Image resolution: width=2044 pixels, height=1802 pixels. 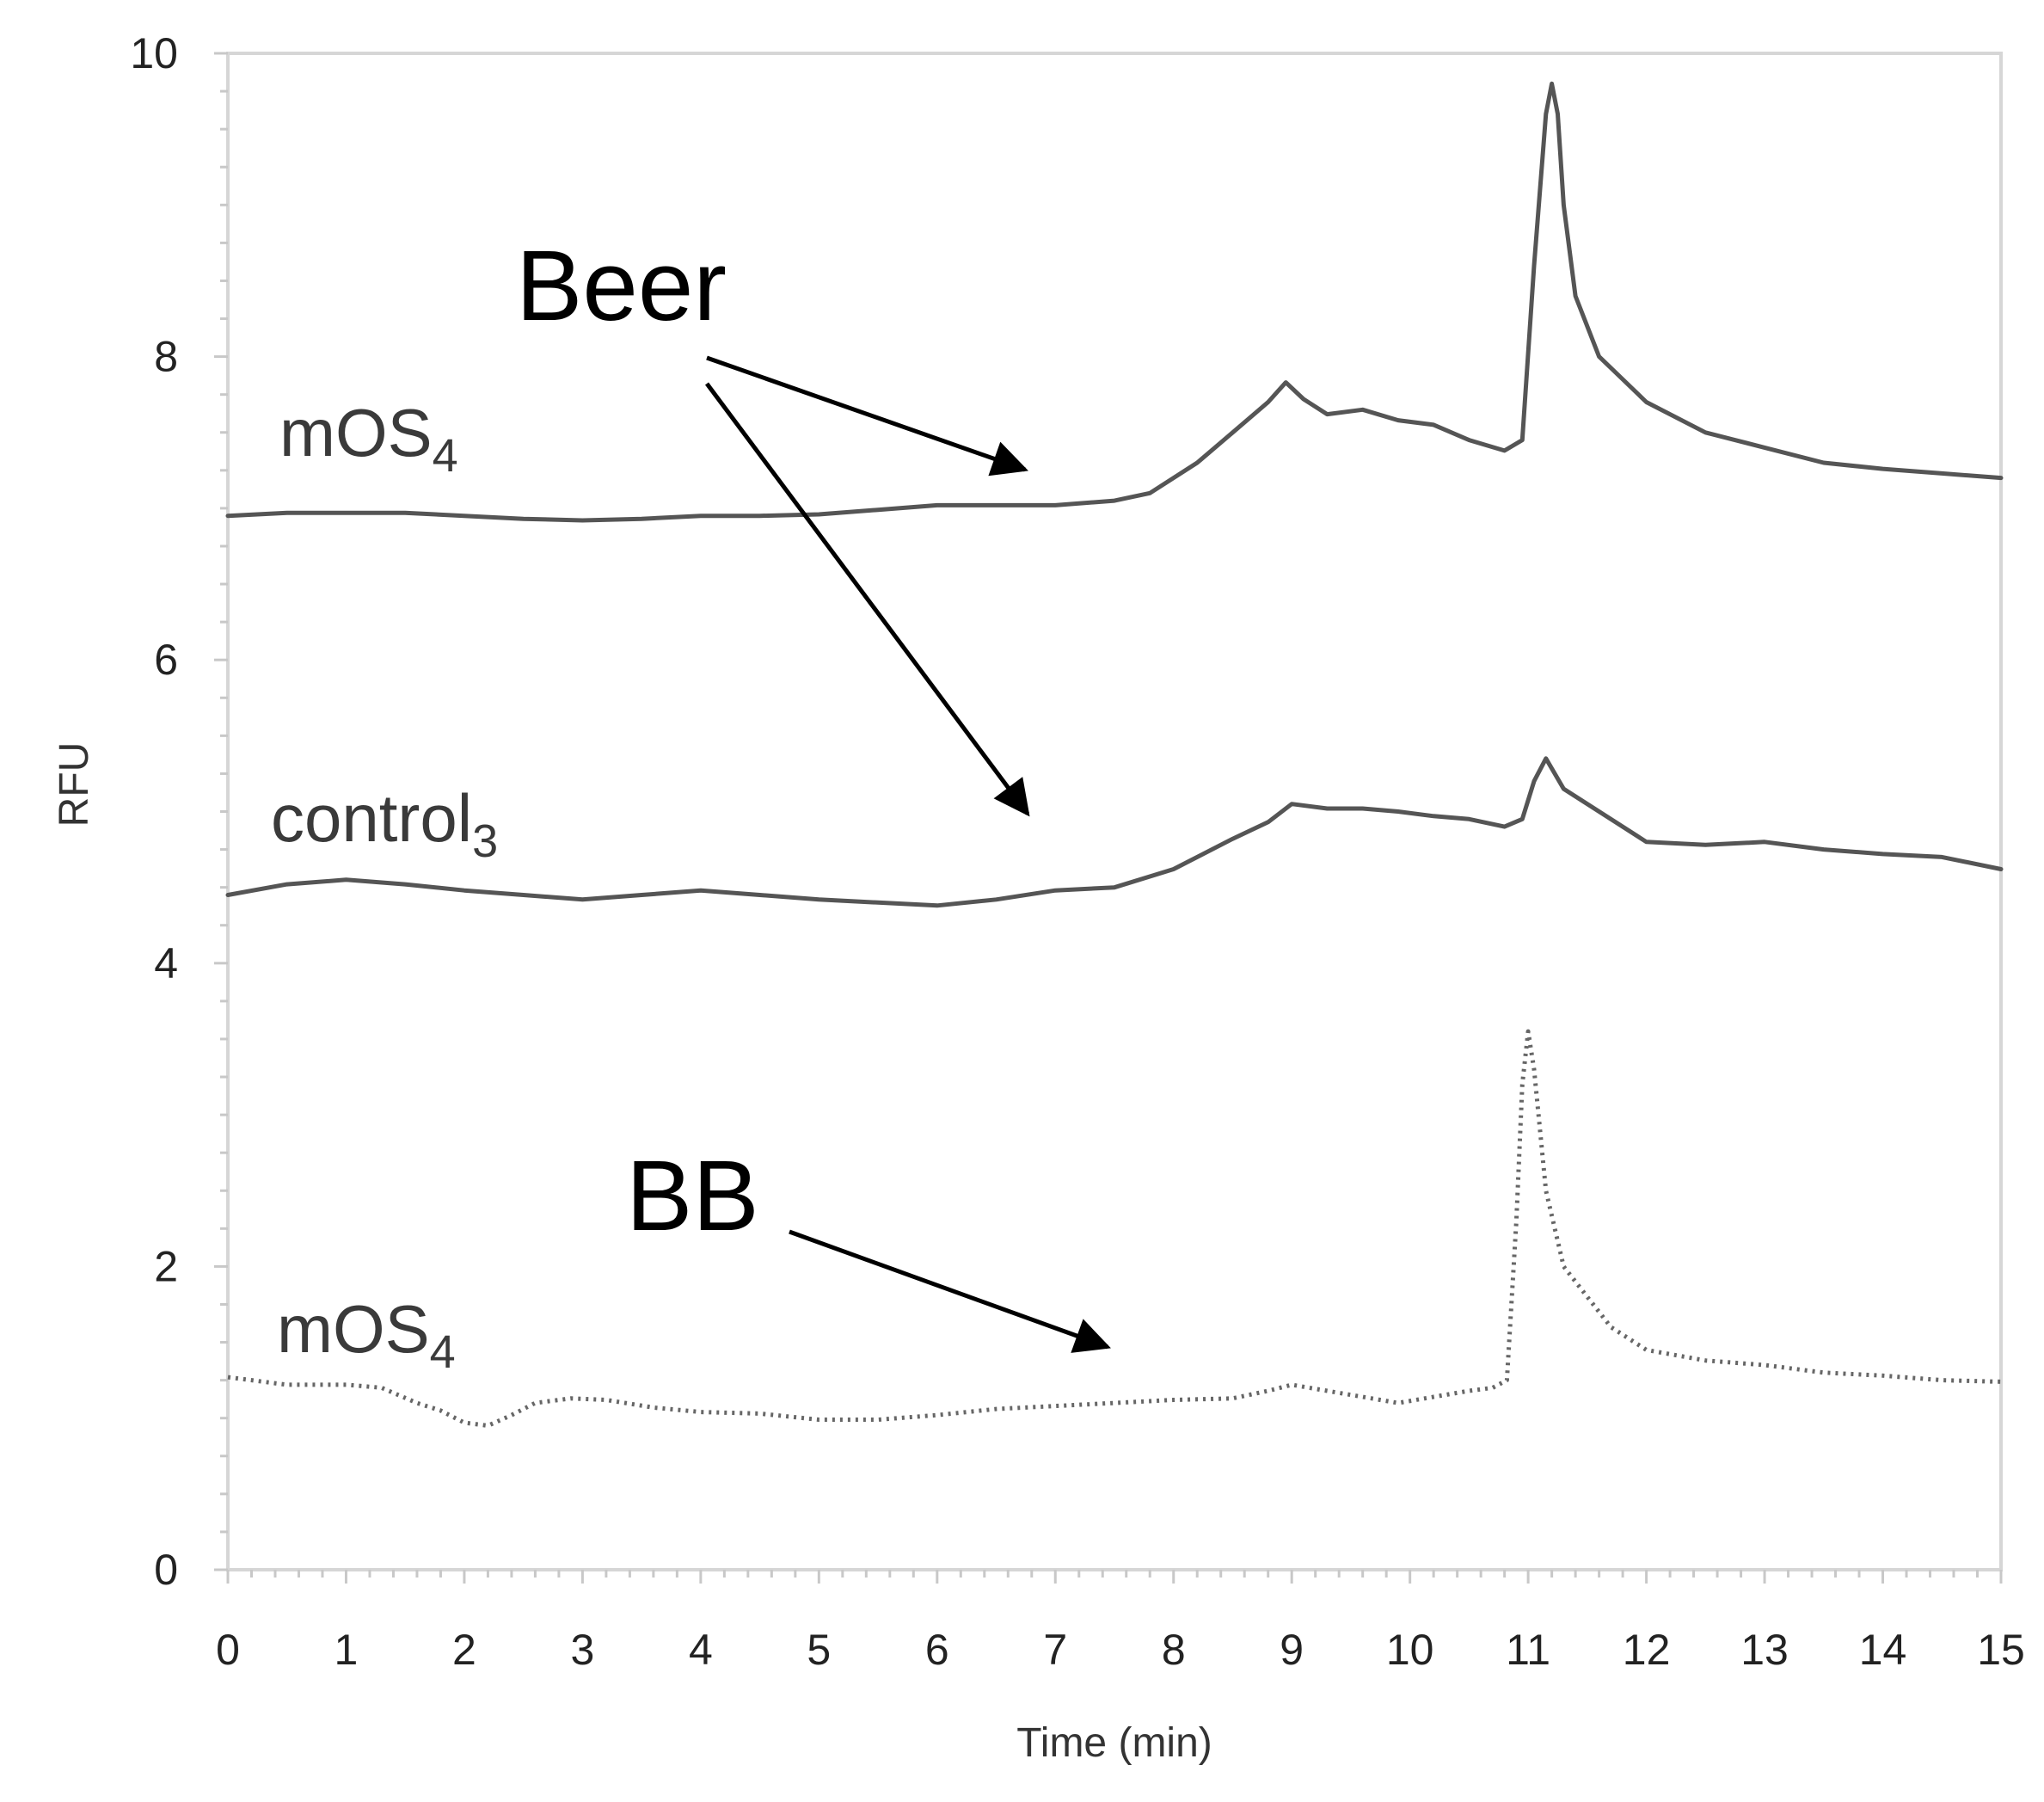 What do you see at coordinates (464, 1650) in the screenshot?
I see `x-tick-label: 2` at bounding box center [464, 1650].